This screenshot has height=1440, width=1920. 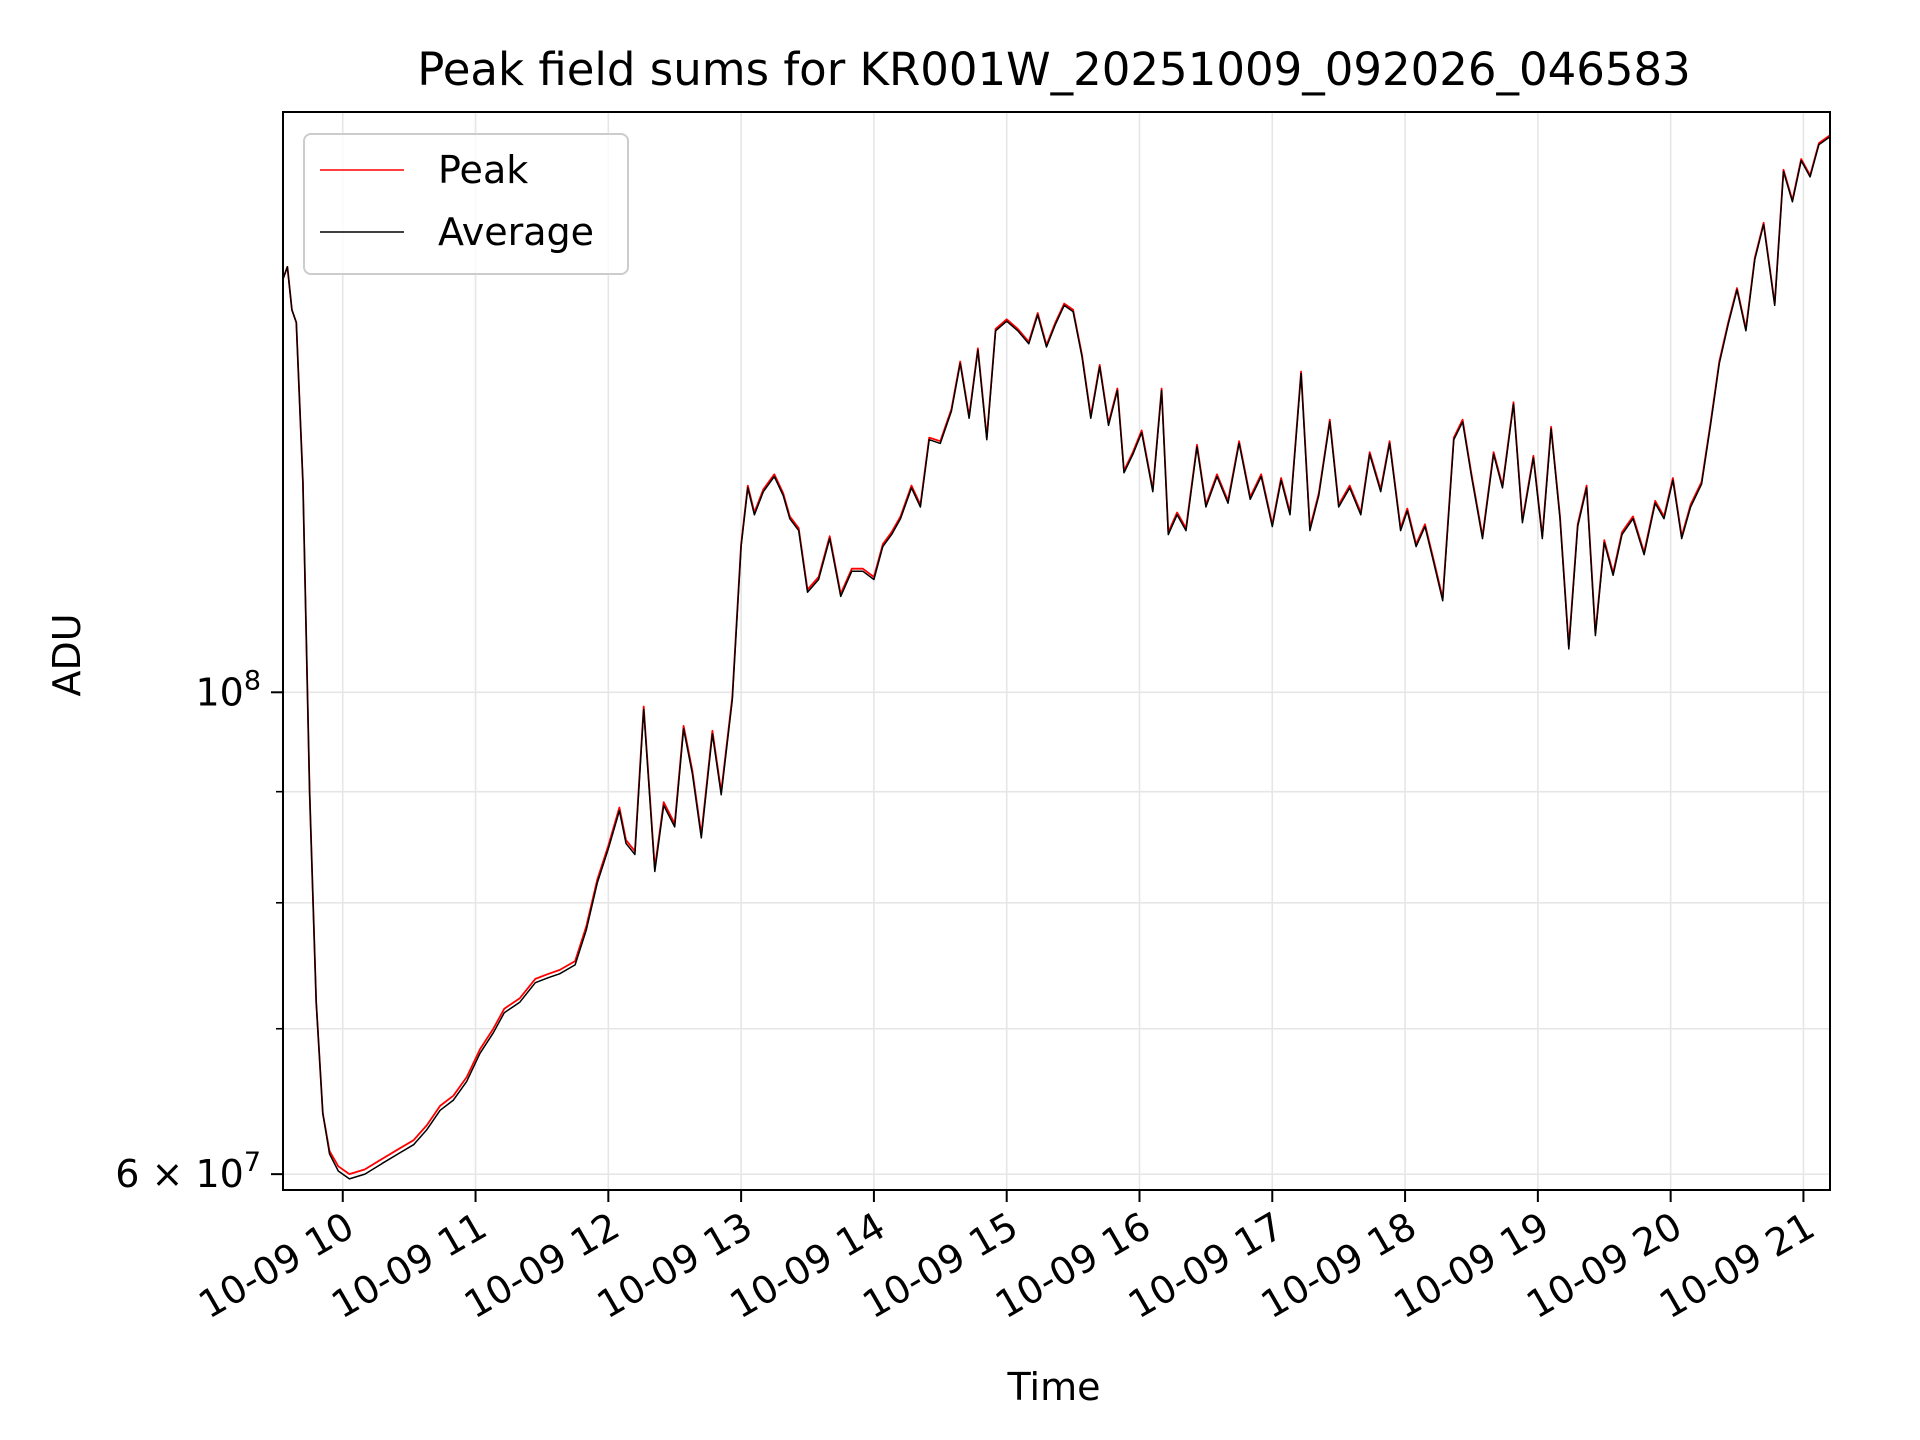 I want to click on x-axis-label: Time, so click(x=1054, y=1387).